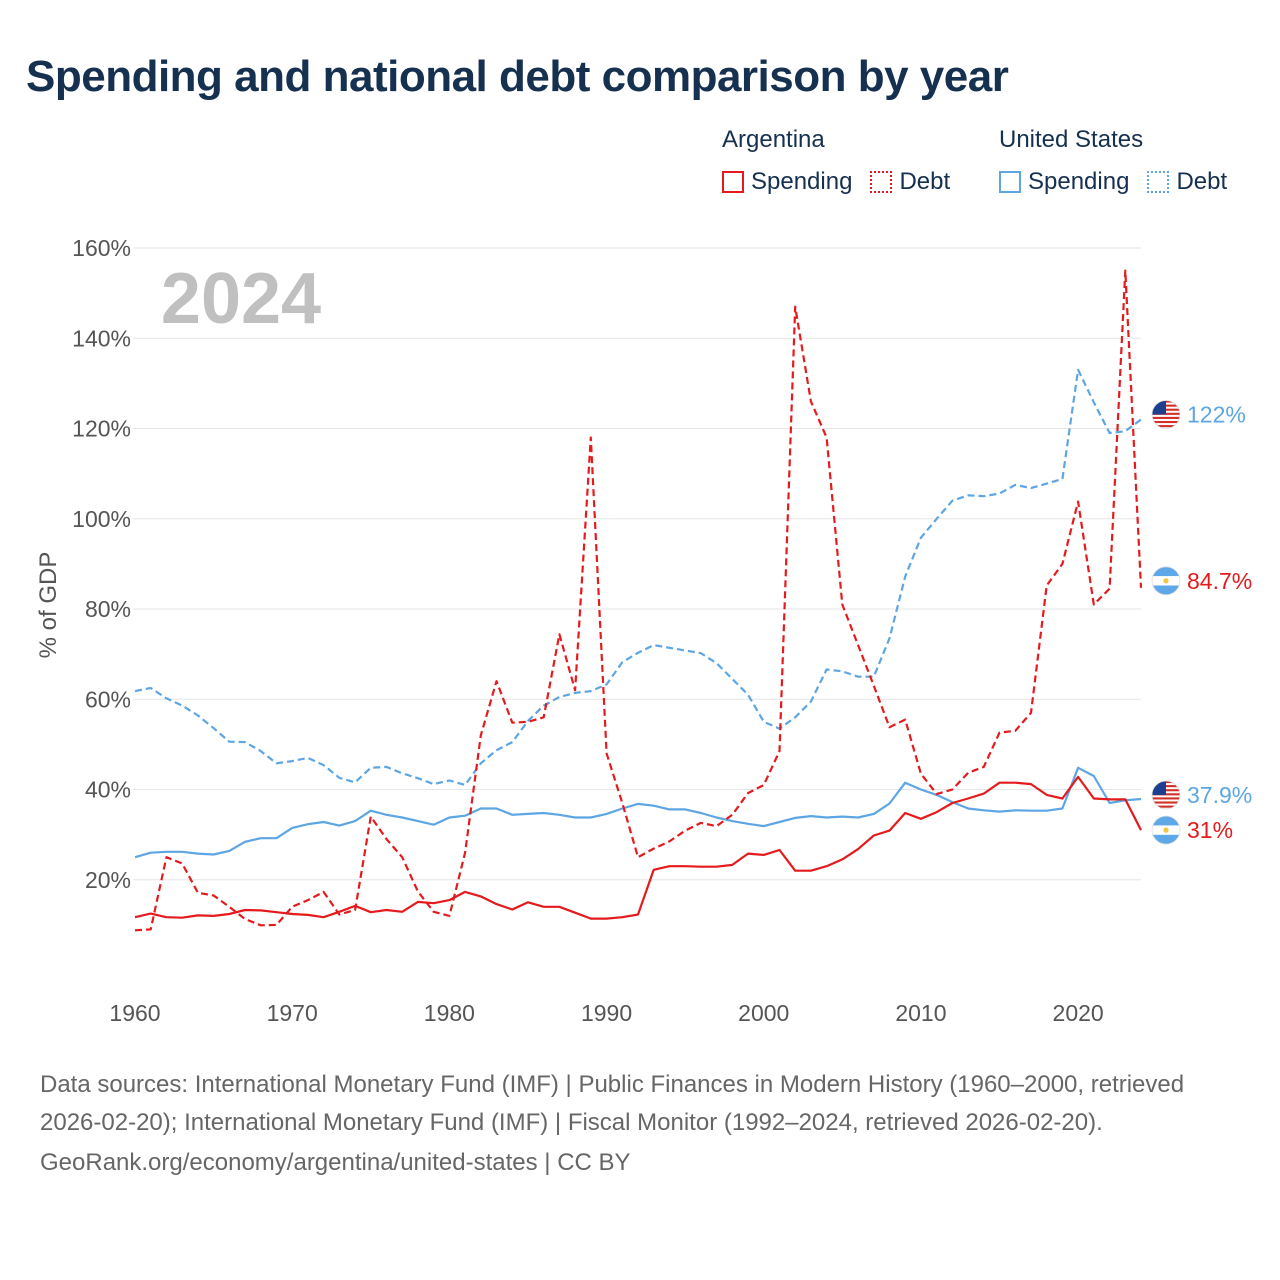 This screenshot has height=1280, width=1280. I want to click on x-tick-label: 2020, so click(1078, 1013).